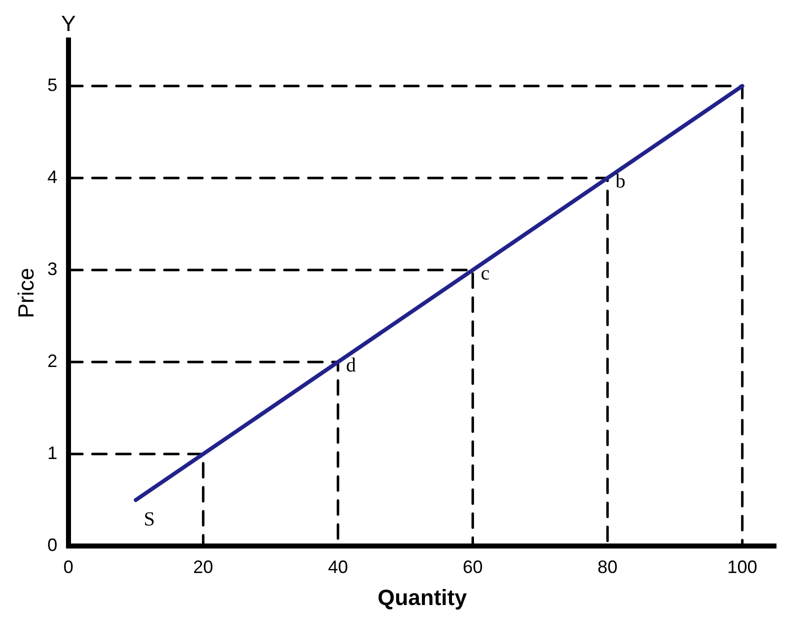 The image size is (796, 626). What do you see at coordinates (203, 566) in the screenshot?
I see `x-tick-label: 20` at bounding box center [203, 566].